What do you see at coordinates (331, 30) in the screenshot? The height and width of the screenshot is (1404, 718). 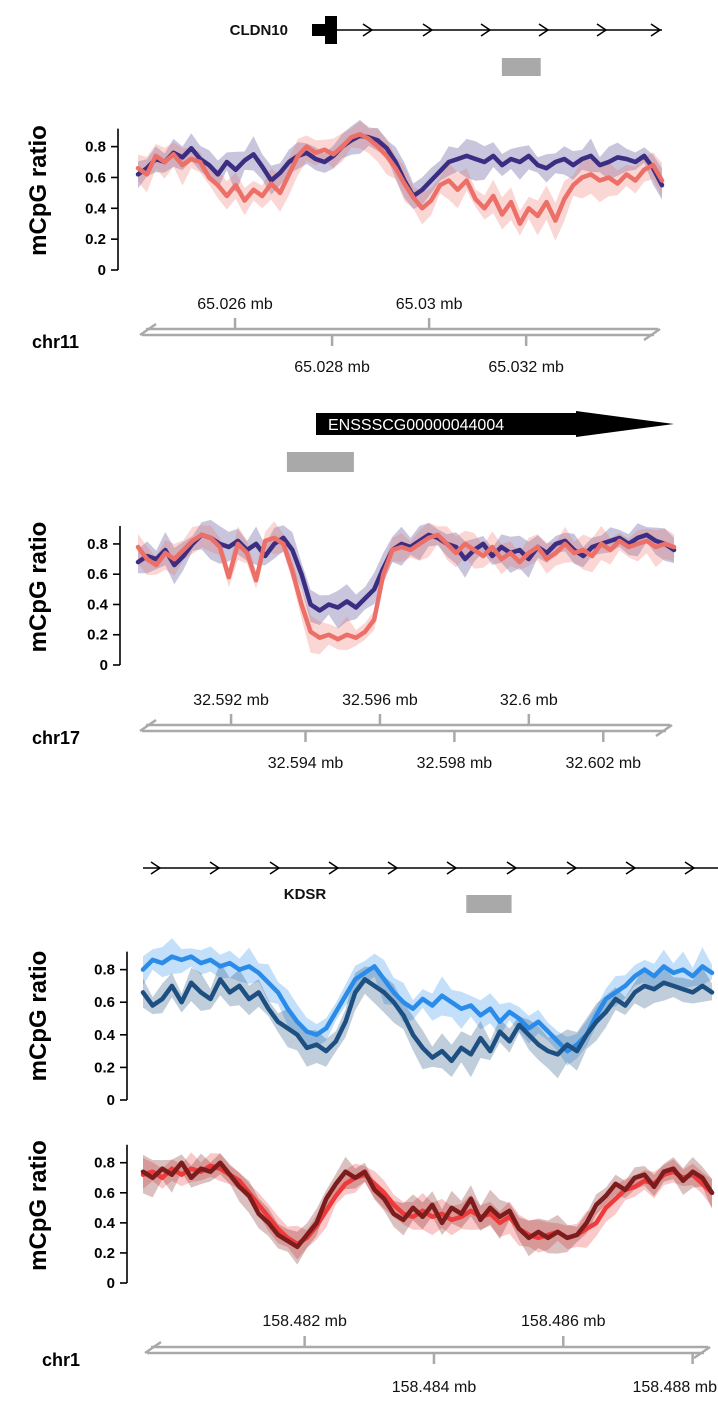 I see `gene-exon` at bounding box center [331, 30].